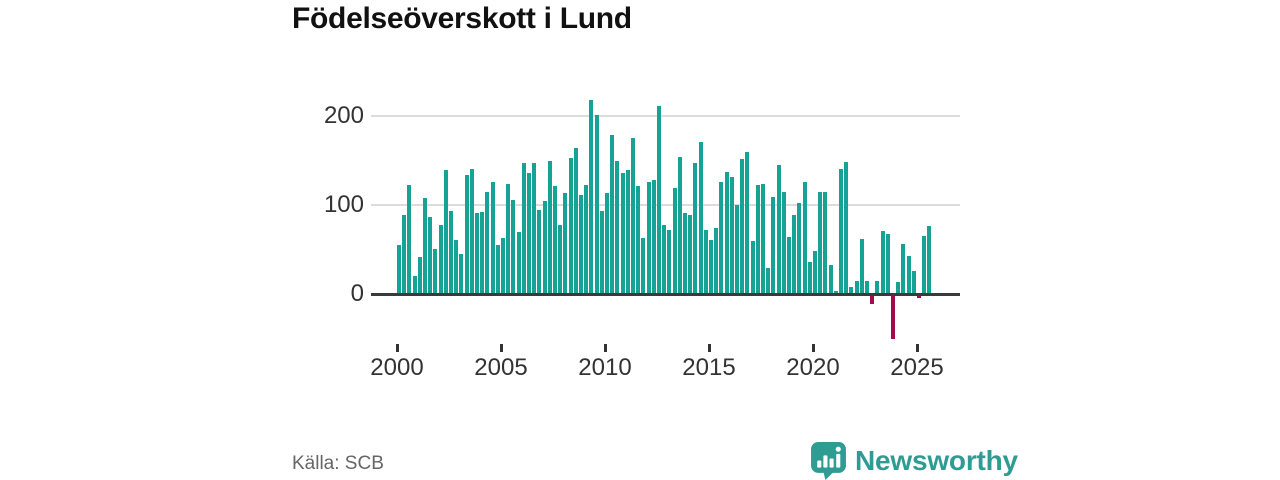 The image size is (1280, 480). Describe the element at coordinates (617, 227) in the screenshot. I see `bar-2010-q3` at that location.